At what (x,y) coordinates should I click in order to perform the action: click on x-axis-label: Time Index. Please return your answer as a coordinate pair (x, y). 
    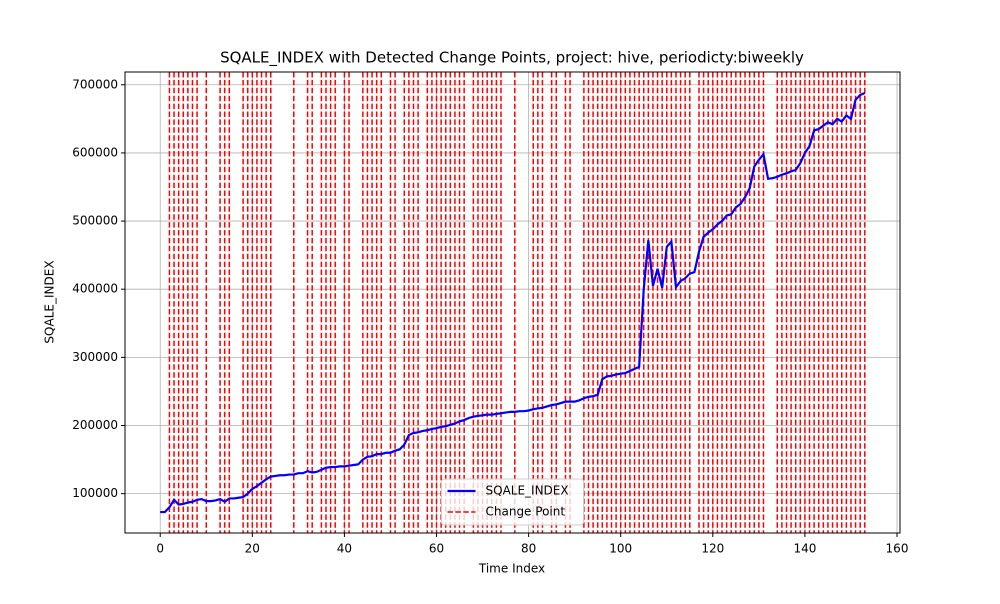
    Looking at the image, I should click on (511, 569).